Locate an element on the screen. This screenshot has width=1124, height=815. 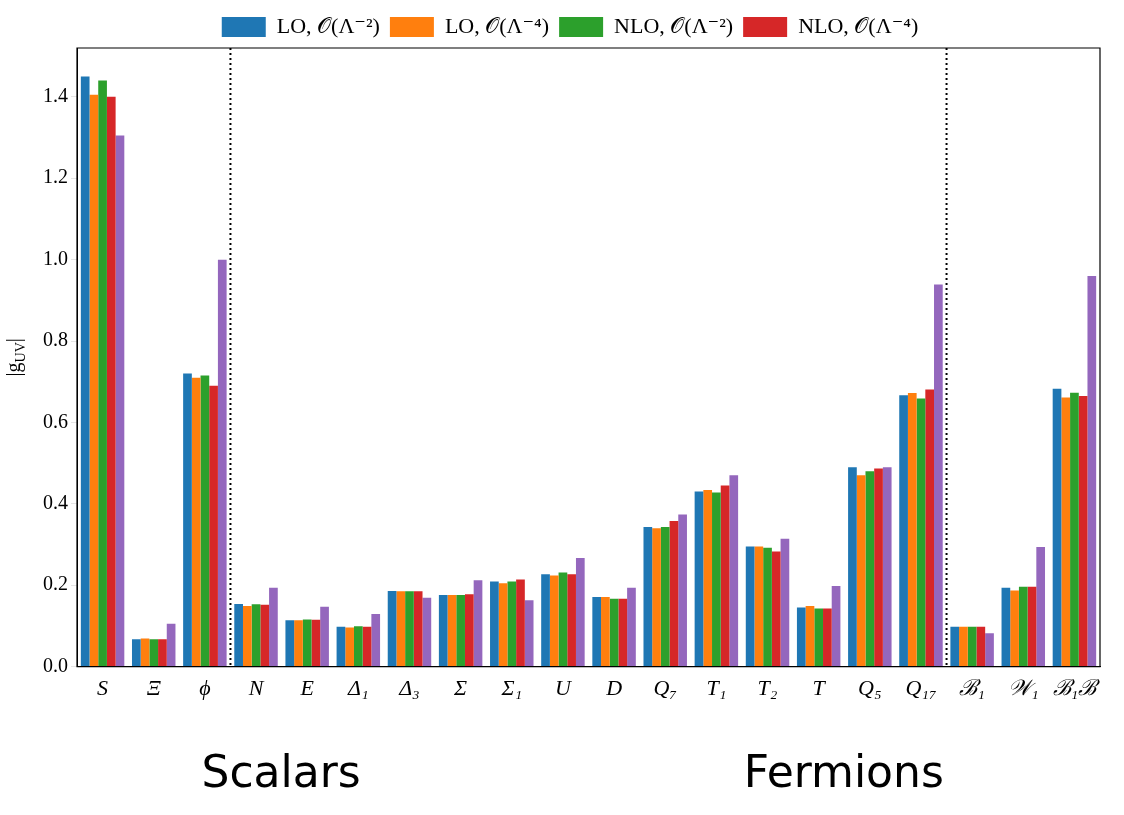
y-tick-label: 0.4 is located at coordinates (55, 502).